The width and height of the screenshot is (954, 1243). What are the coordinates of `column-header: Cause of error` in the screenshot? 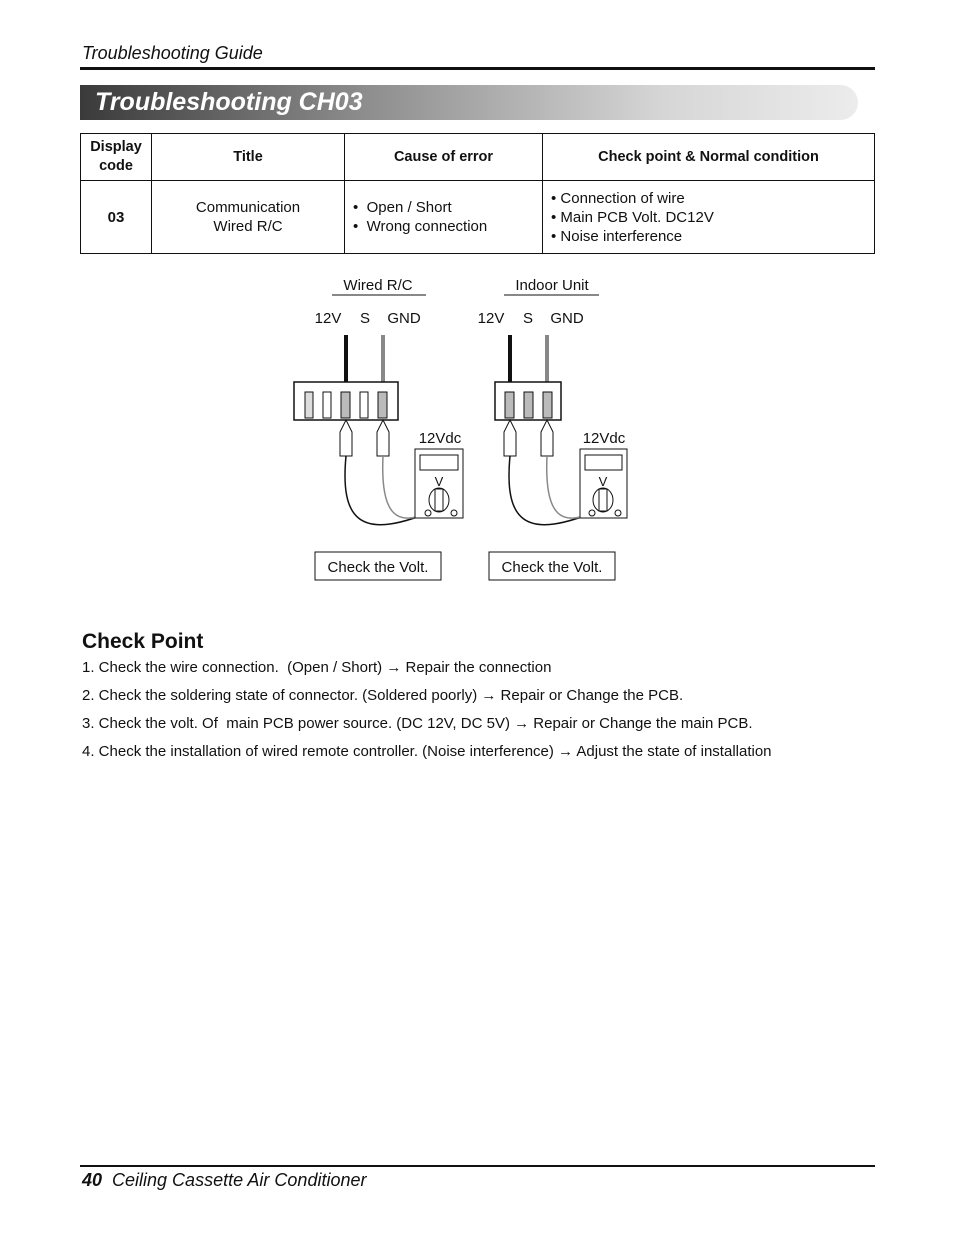 It's located at (443, 157).